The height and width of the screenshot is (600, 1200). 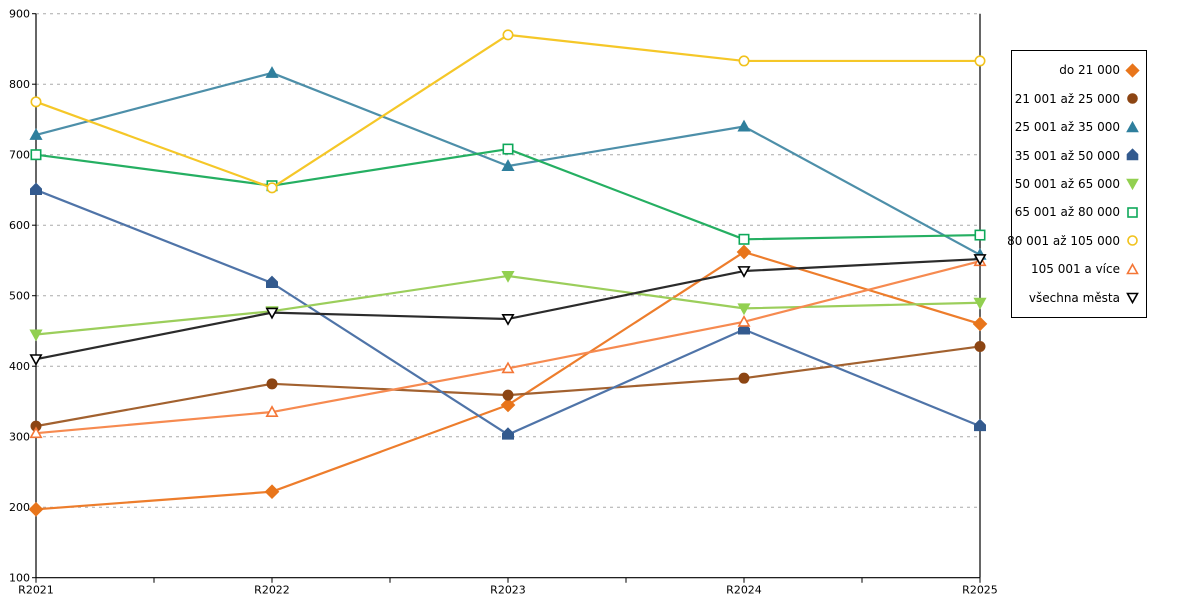 I want to click on legend-item-6: 80 001 až 105 000, so click(x=1076, y=240).